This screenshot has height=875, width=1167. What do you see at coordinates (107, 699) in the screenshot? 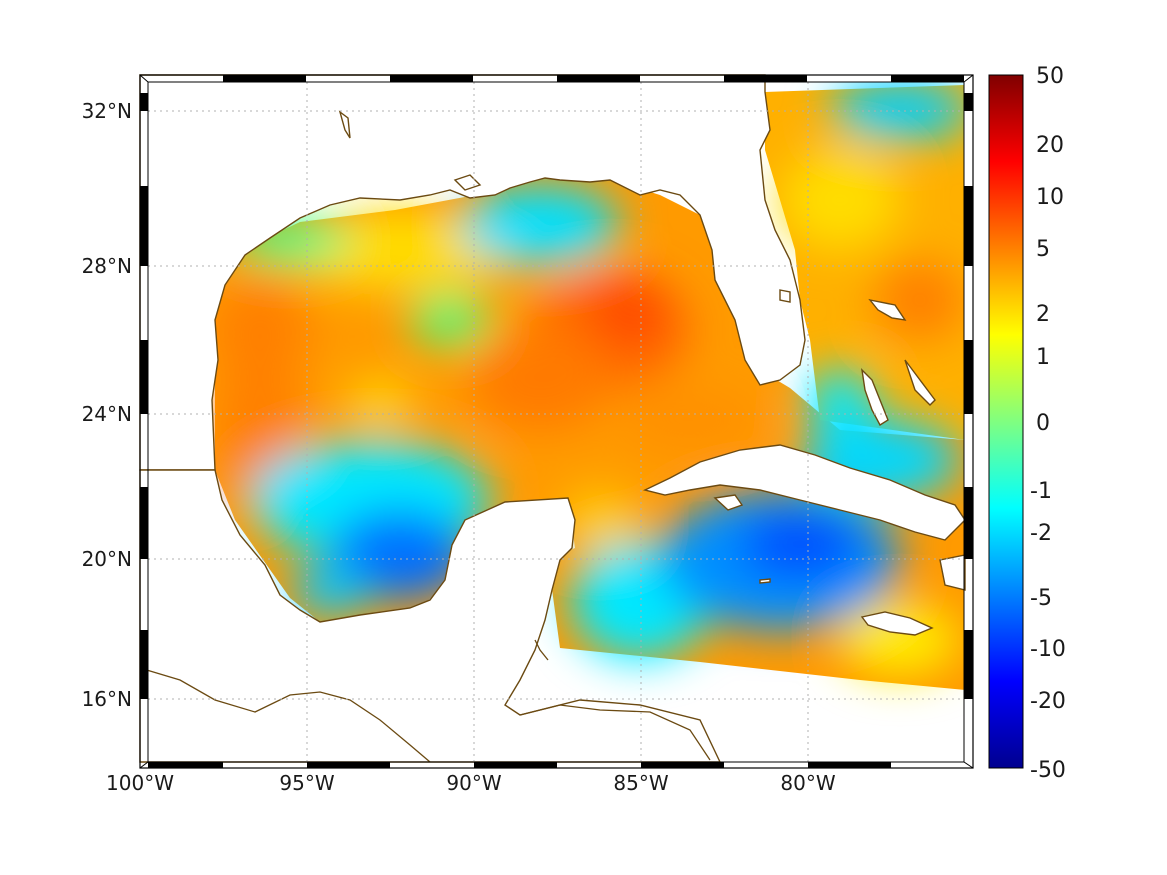
I see `lat-tick-16n: 16°N` at bounding box center [107, 699].